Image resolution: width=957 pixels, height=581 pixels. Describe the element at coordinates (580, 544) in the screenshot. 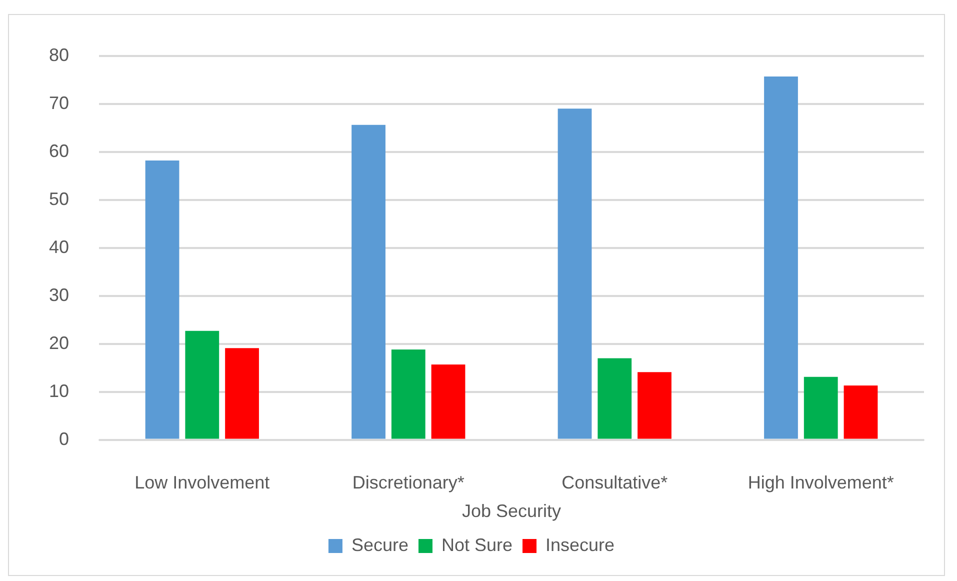

I see `legend-label: Insecure` at that location.